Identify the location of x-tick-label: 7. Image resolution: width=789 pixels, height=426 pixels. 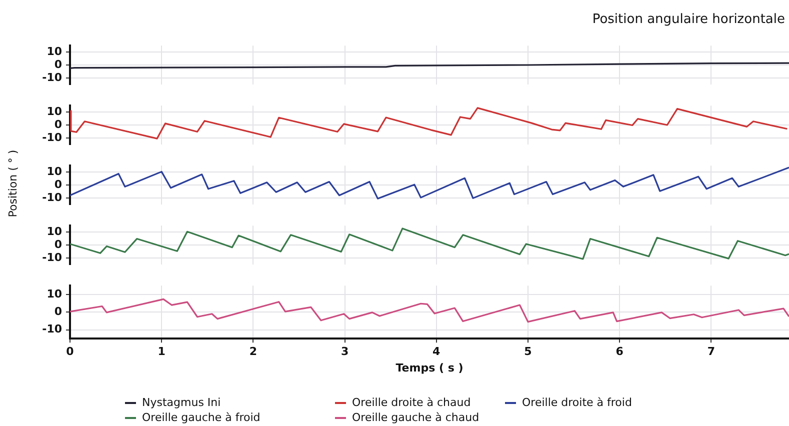
(711, 351).